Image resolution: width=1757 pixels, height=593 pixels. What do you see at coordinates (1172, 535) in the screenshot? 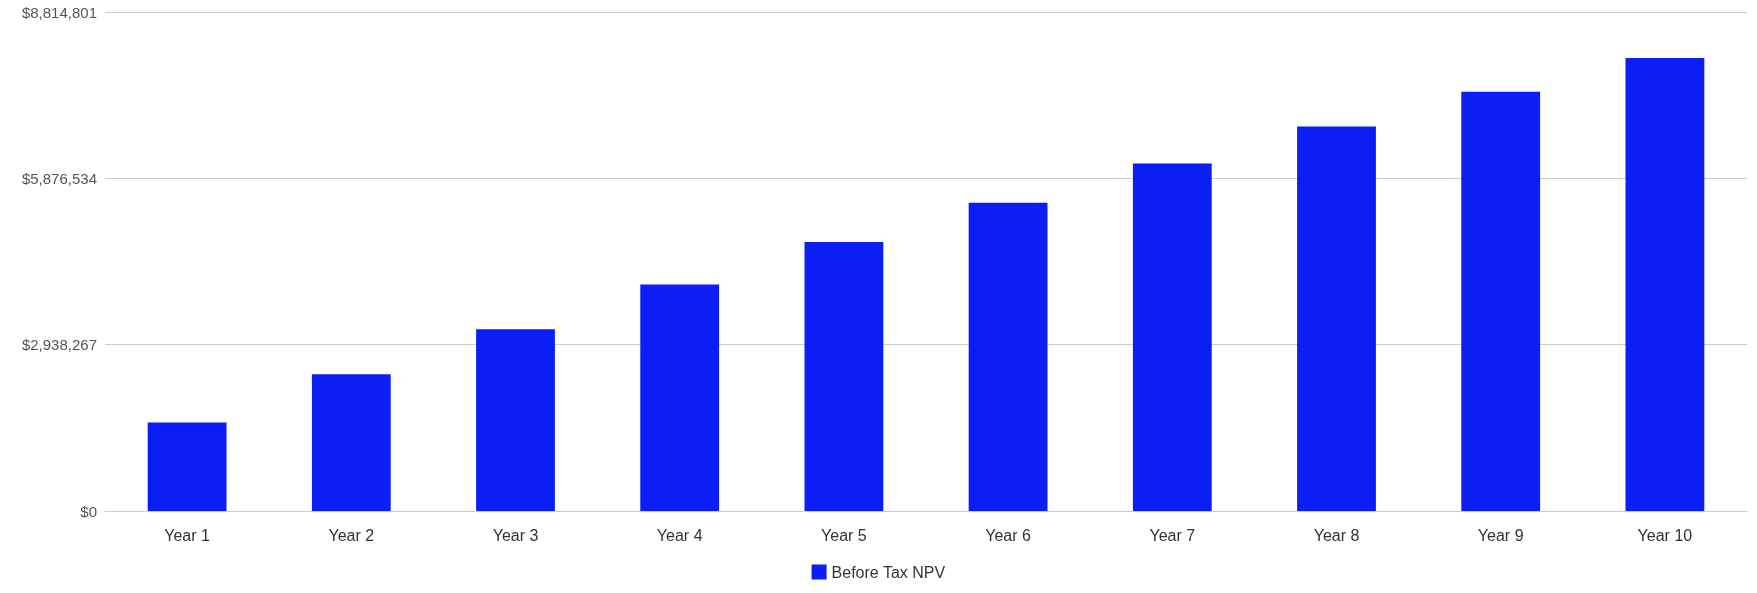
I see `x-tick-label: Year 7` at bounding box center [1172, 535].